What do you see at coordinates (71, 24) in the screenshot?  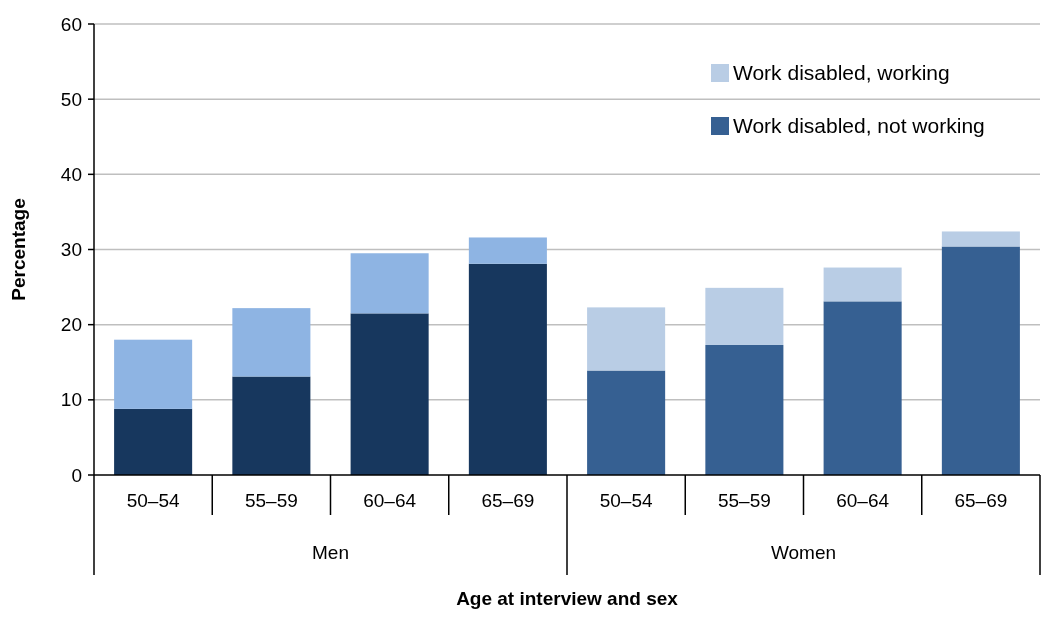 I see `y-tick-label: 60` at bounding box center [71, 24].